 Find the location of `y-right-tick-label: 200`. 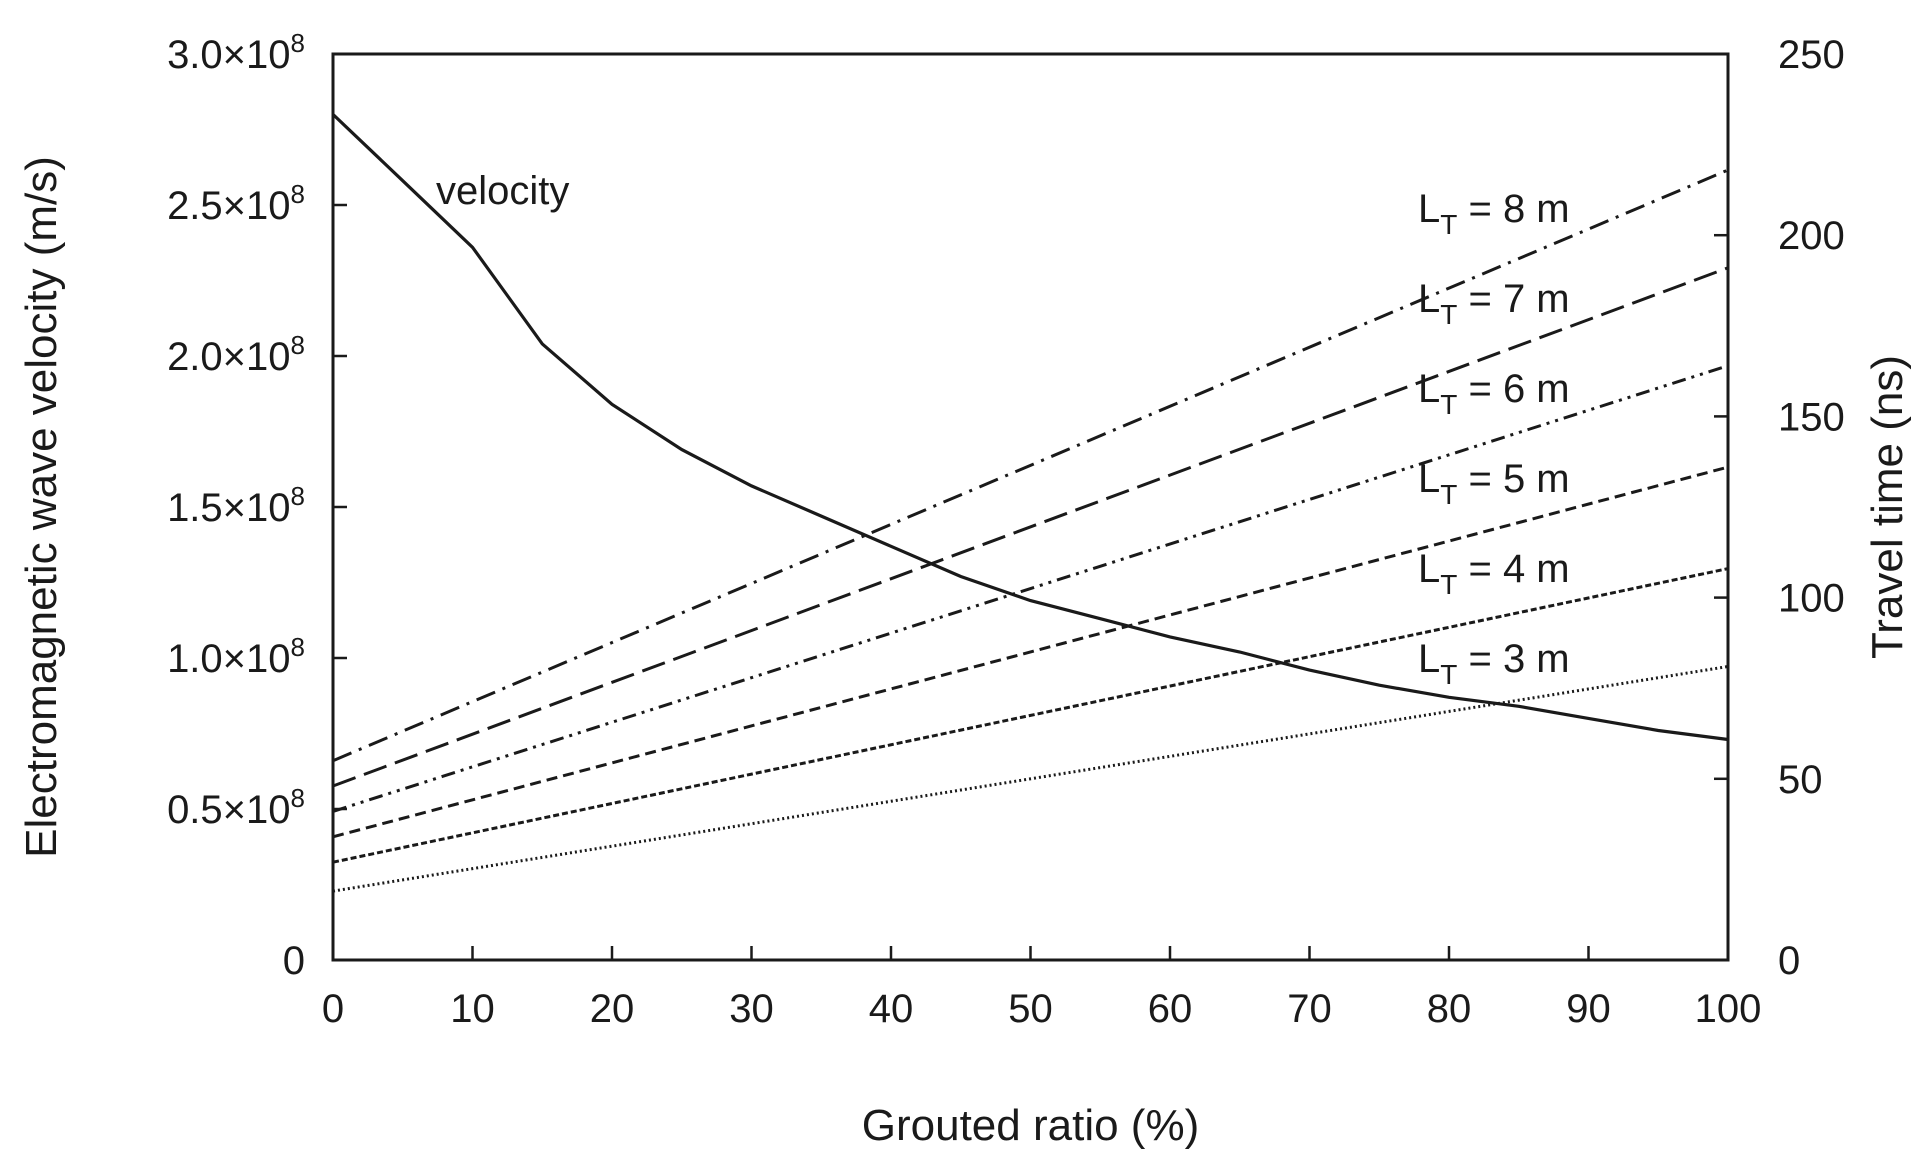

y-right-tick-label: 200 is located at coordinates (1811, 236).